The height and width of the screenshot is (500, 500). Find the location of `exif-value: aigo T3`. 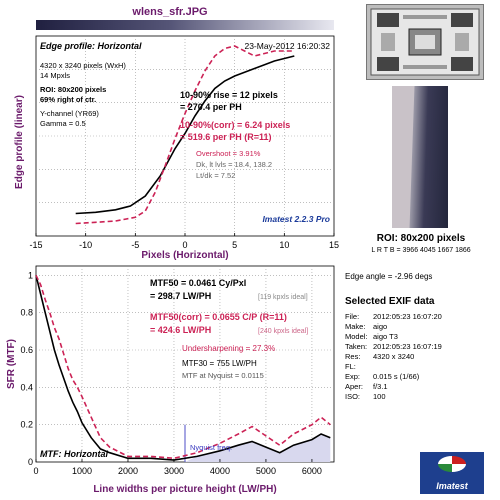

exif-value: aigo T3 is located at coordinates (385, 336).